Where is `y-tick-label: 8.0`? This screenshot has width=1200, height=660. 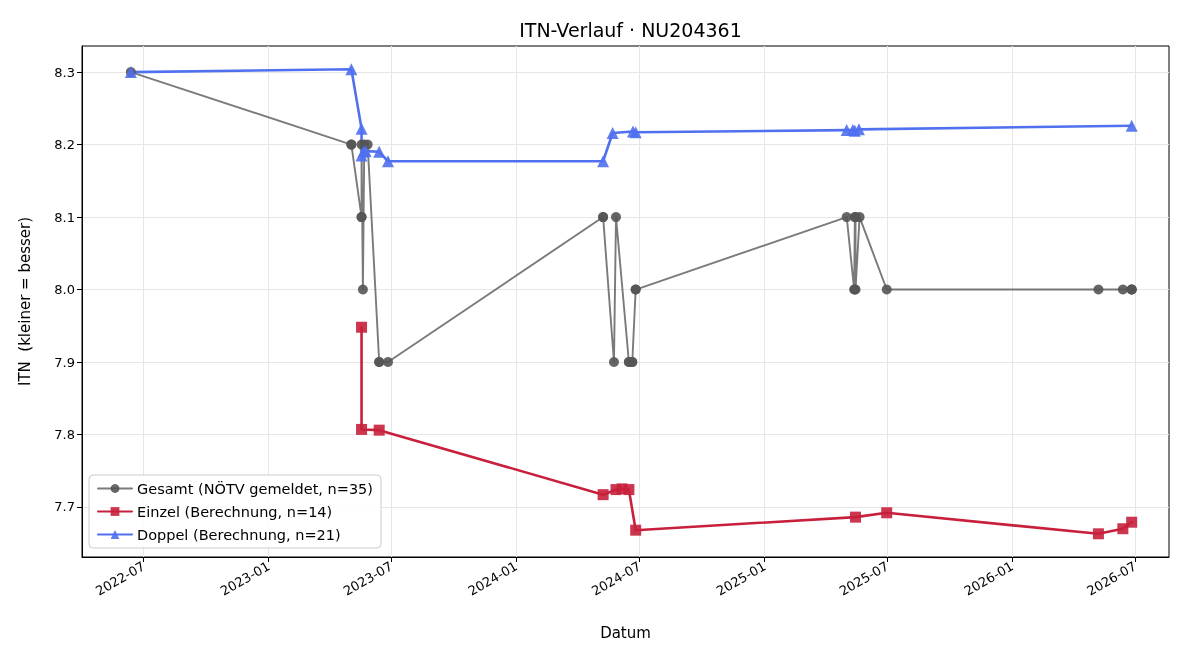
y-tick-label: 8.0 is located at coordinates (64, 290).